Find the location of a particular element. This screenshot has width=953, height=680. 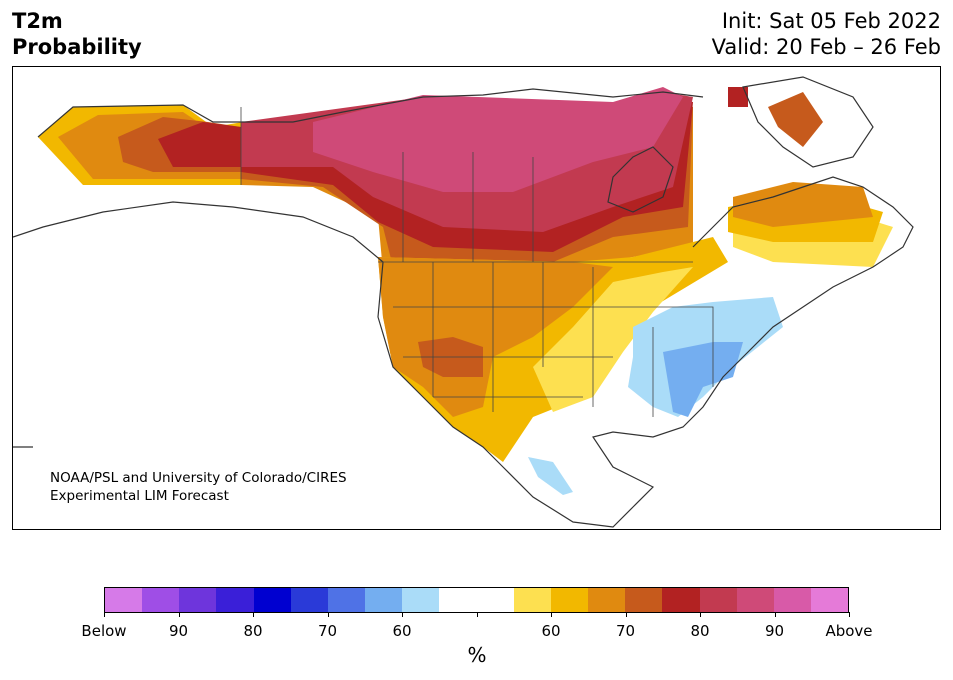

title-line-1: T2m is located at coordinates (37, 21).